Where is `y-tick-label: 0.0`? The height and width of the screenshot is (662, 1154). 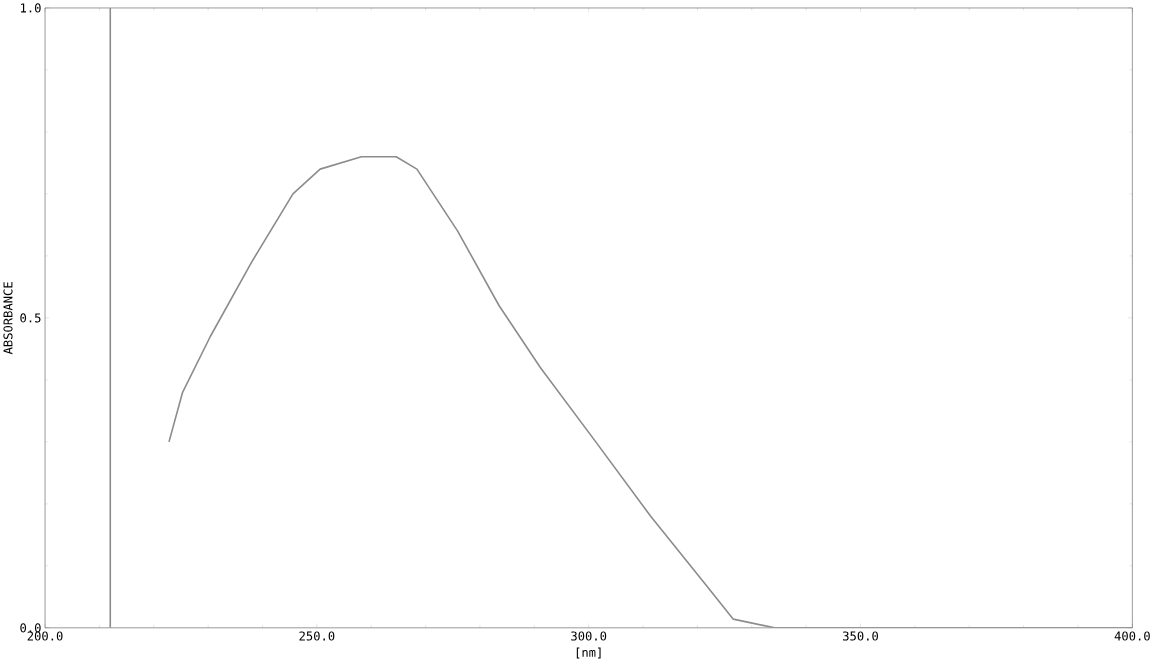 y-tick-label: 0.0 is located at coordinates (30, 628).